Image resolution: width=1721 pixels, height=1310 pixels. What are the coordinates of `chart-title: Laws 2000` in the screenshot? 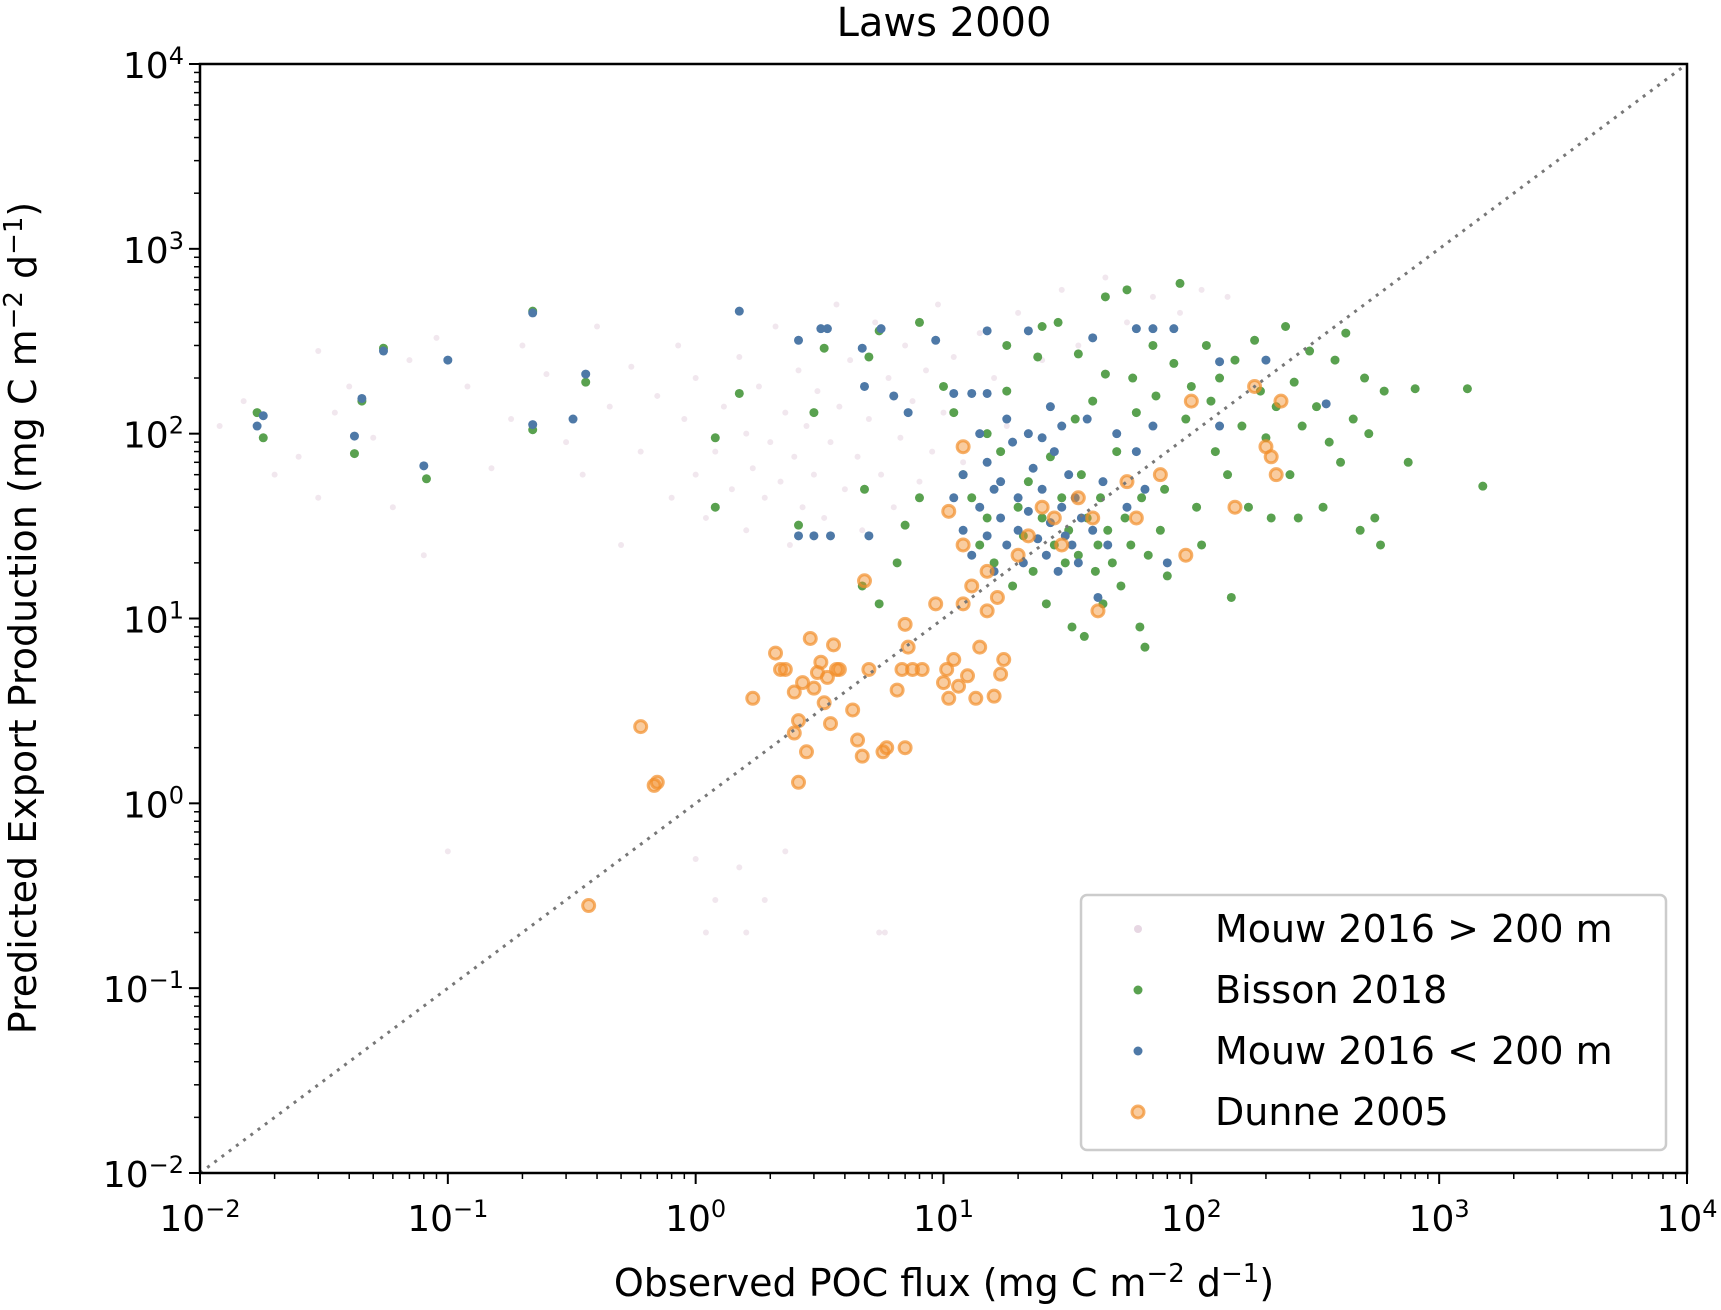 It's located at (944, 23).